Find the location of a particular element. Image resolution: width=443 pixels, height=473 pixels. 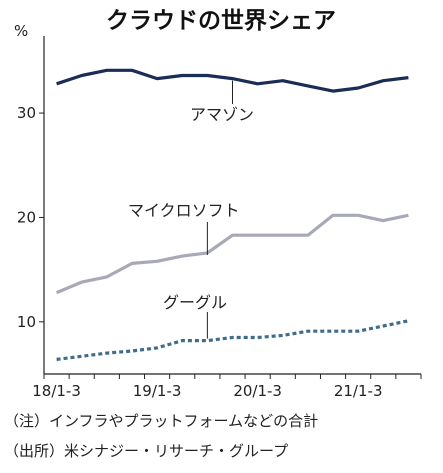

series-line-amazon is located at coordinates (232, 80).